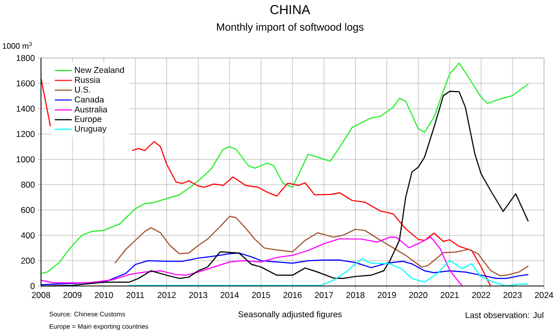  I want to click on x-tick-label: 2011, so click(135, 295).